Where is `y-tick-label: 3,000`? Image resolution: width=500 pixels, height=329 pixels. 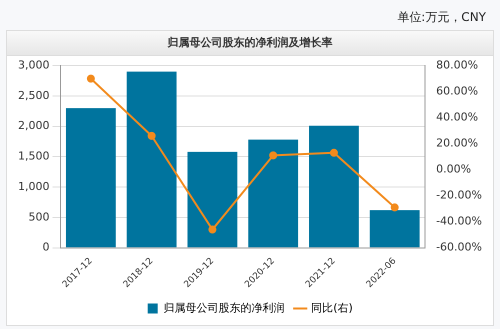 y-tick-label: 3,000 is located at coordinates (34, 65).